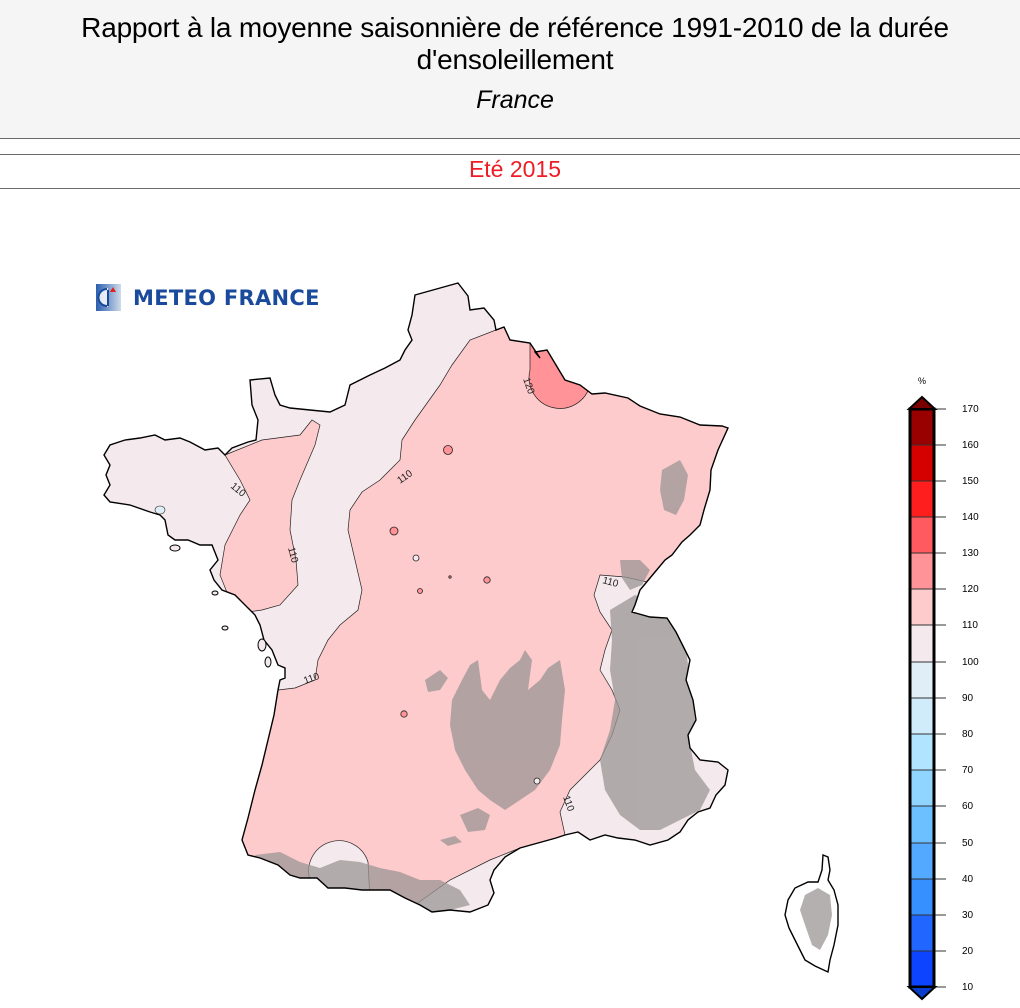 The height and width of the screenshot is (1008, 1020). Describe the element at coordinates (968, 843) in the screenshot. I see `legend-tick: 50` at that location.